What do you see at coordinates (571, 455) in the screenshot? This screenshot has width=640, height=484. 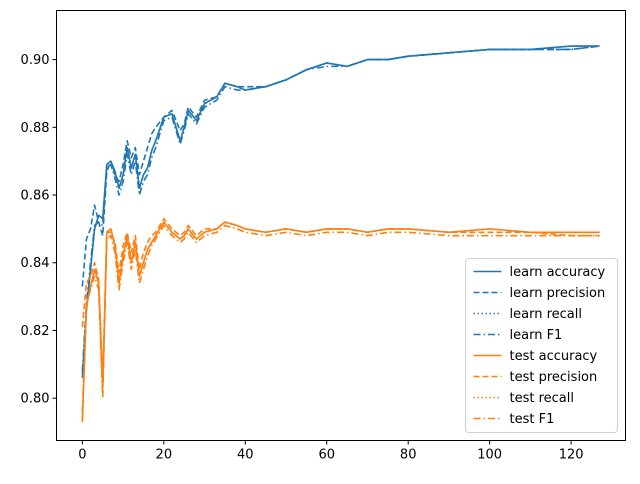 I see `x-tick-label: 120` at bounding box center [571, 455].